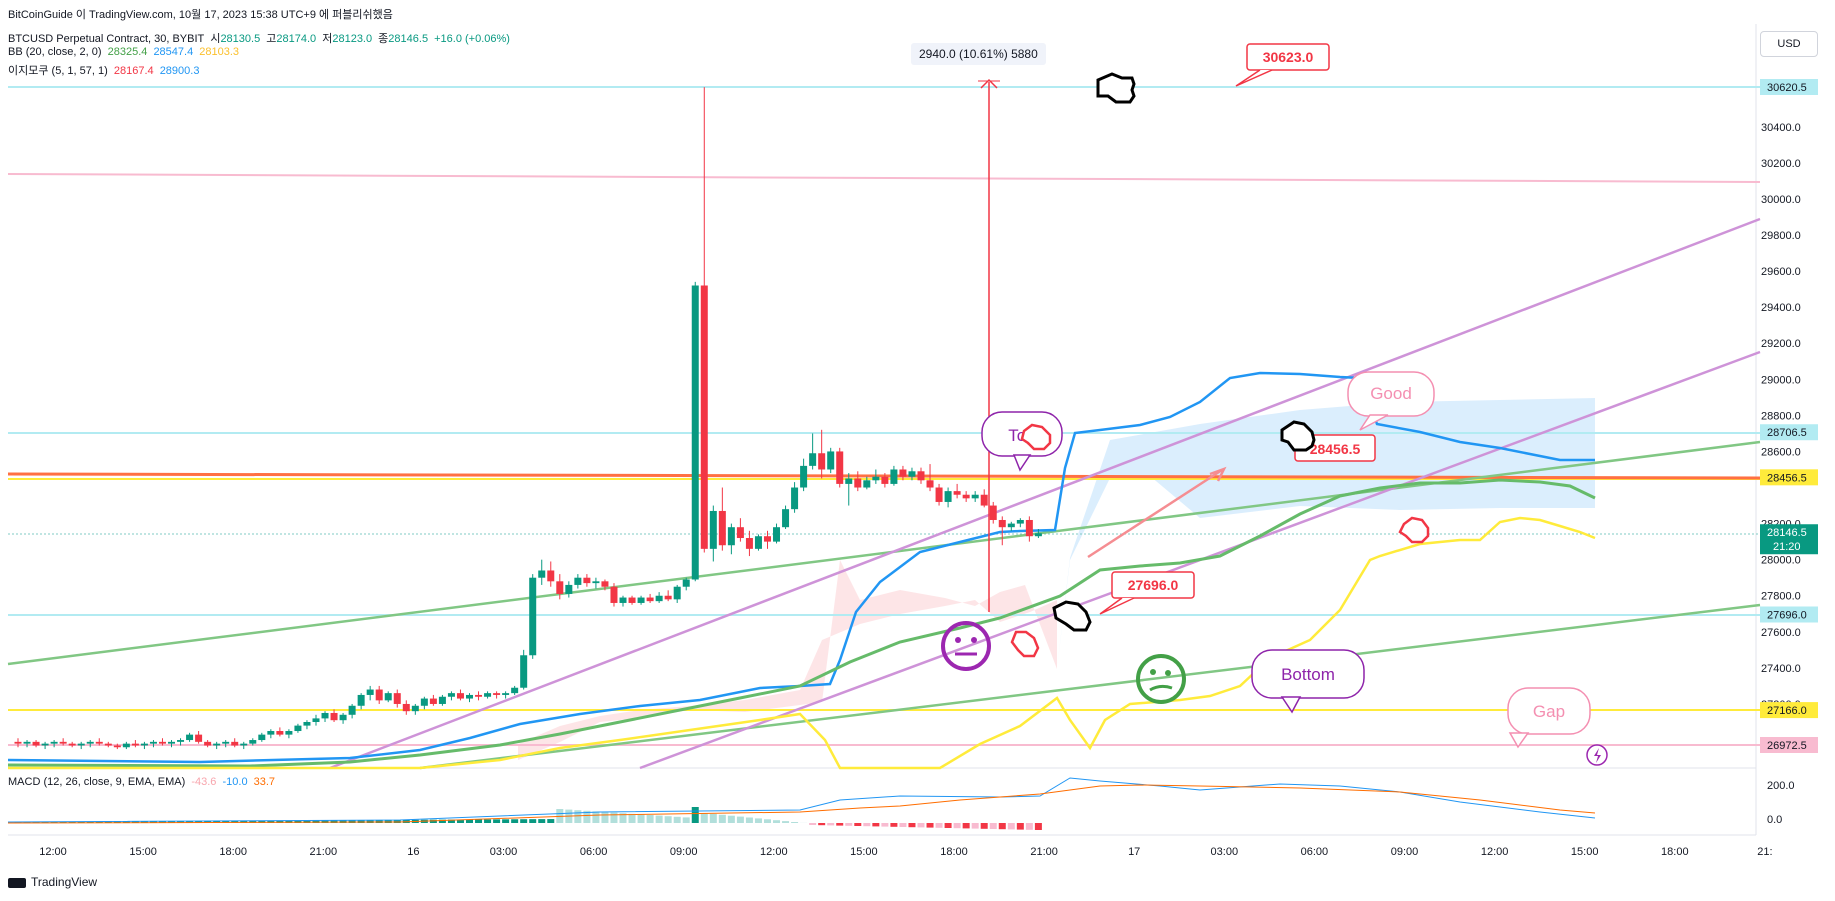 This screenshot has width=1835, height=901. What do you see at coordinates (1335, 449) in the screenshot?
I see `callout-28456-text: 28456.5` at bounding box center [1335, 449].